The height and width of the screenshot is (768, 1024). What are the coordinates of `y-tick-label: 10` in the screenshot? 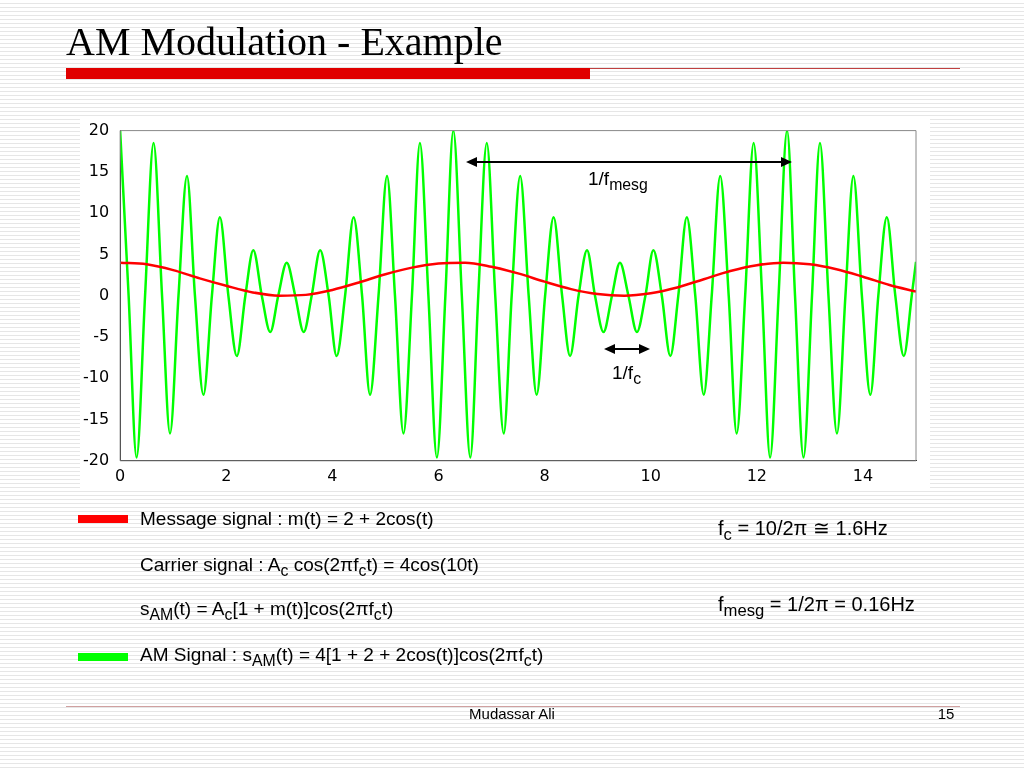 It's located at (99, 212).